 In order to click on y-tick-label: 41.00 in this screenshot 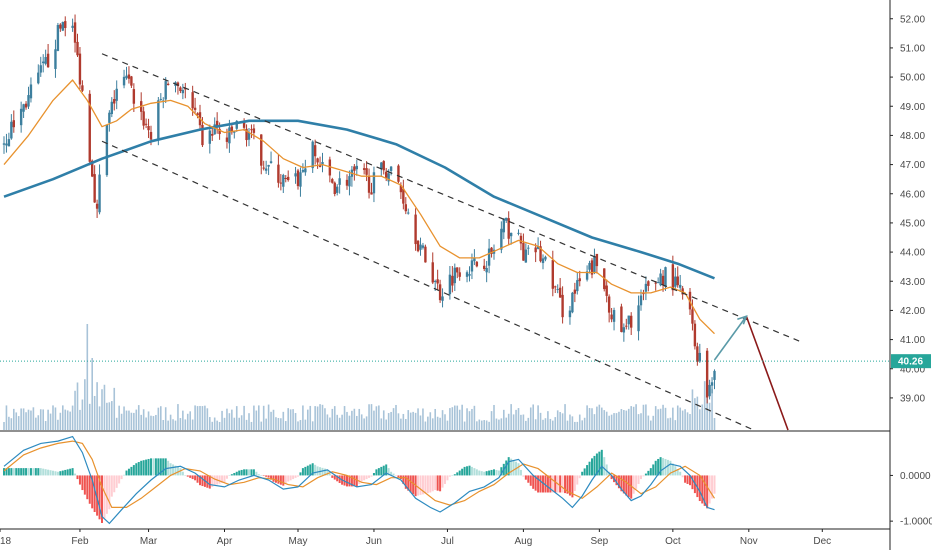, I will do `click(912, 340)`.